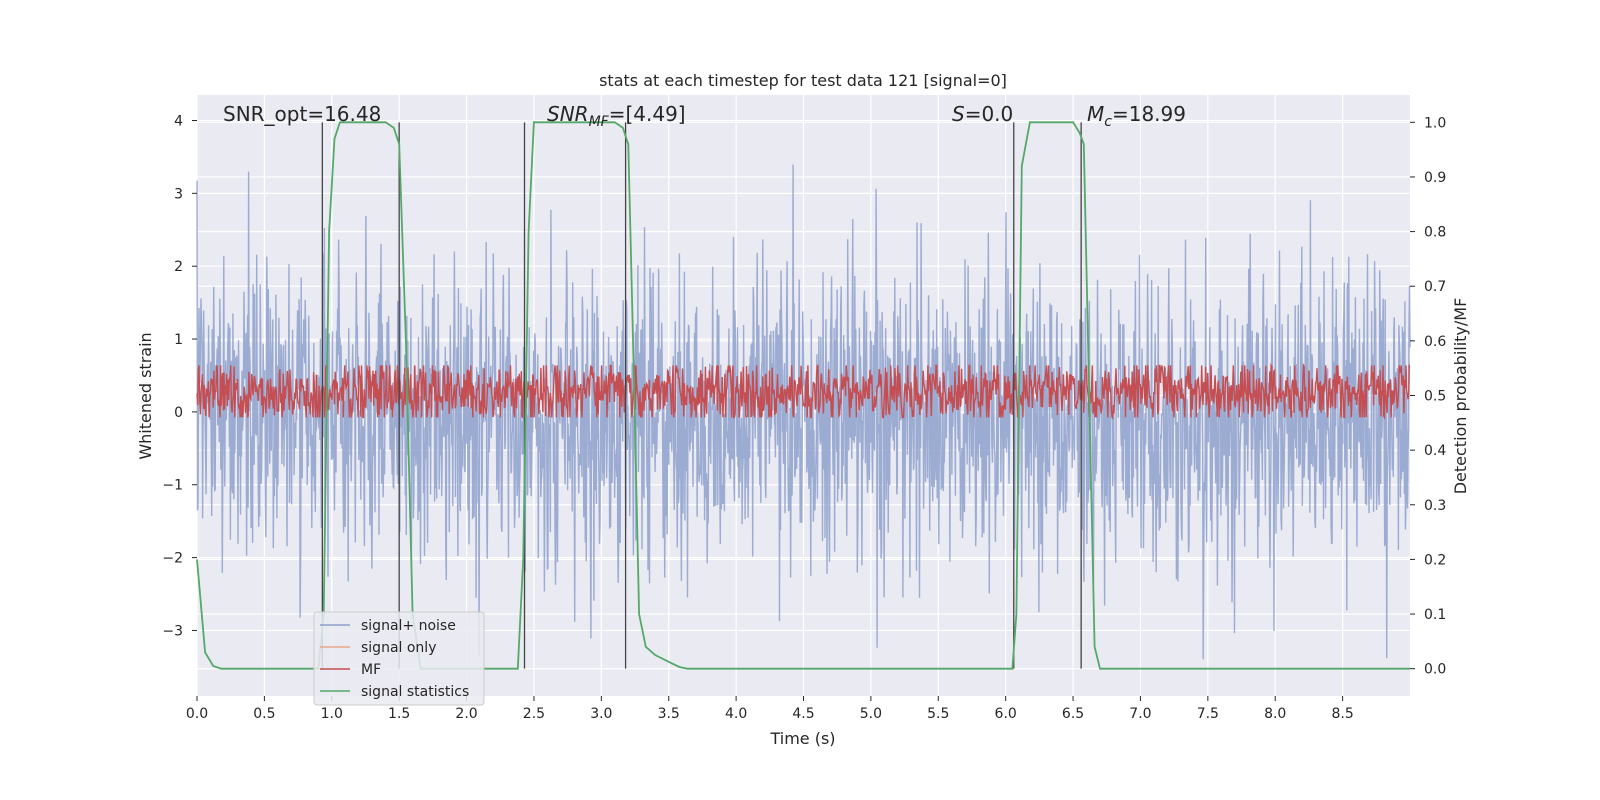  Describe the element at coordinates (958, 114) in the screenshot. I see `annotation-s-symbol: S` at that location.